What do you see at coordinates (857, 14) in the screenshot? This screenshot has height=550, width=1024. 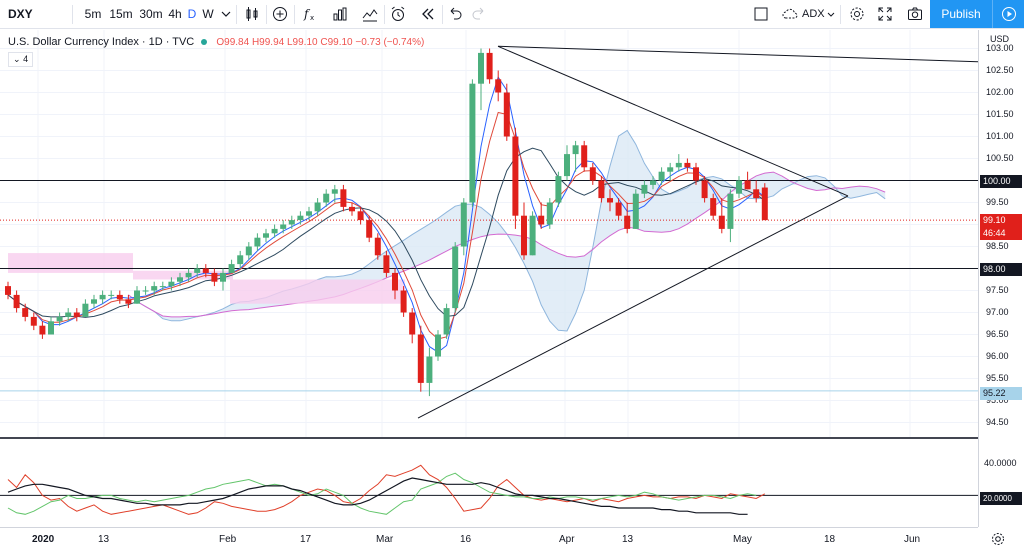 I see `settings-button` at bounding box center [857, 14].